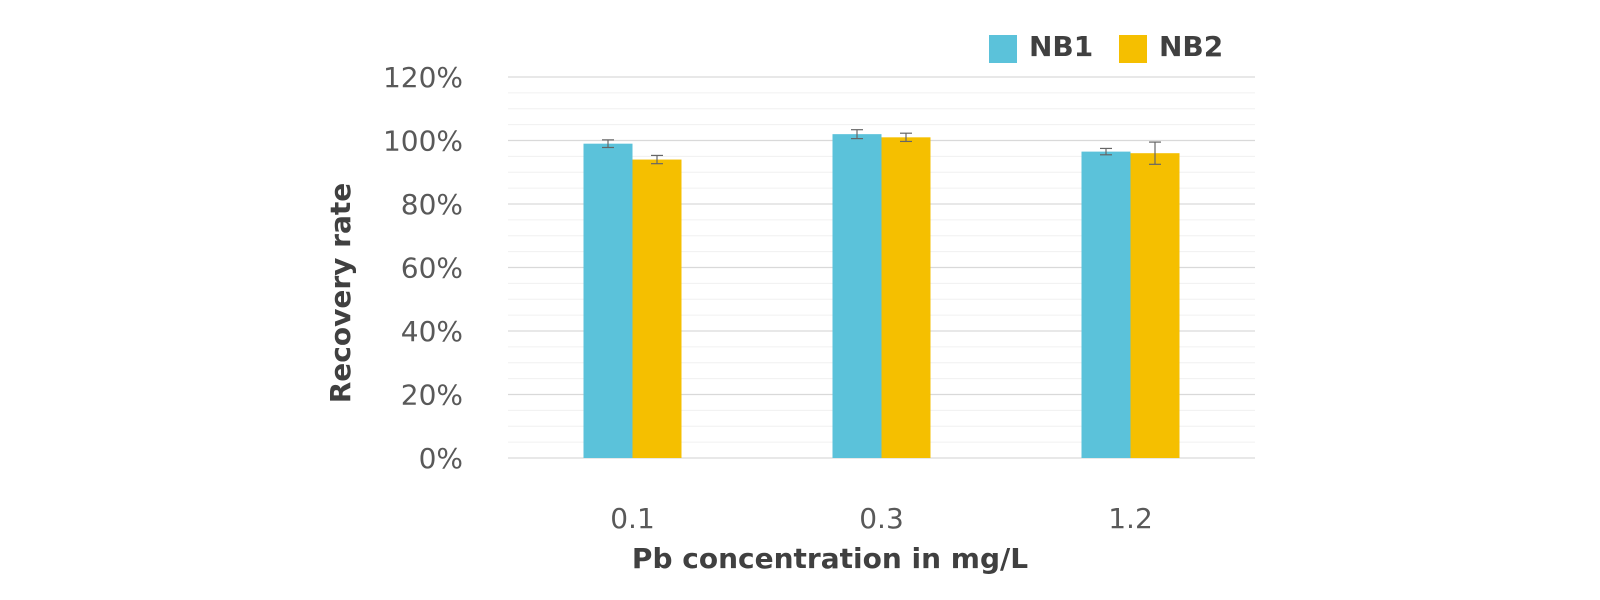 This screenshot has height=600, width=1600. Describe the element at coordinates (1106, 305) in the screenshot. I see `bar-nb1-1.2` at that location.